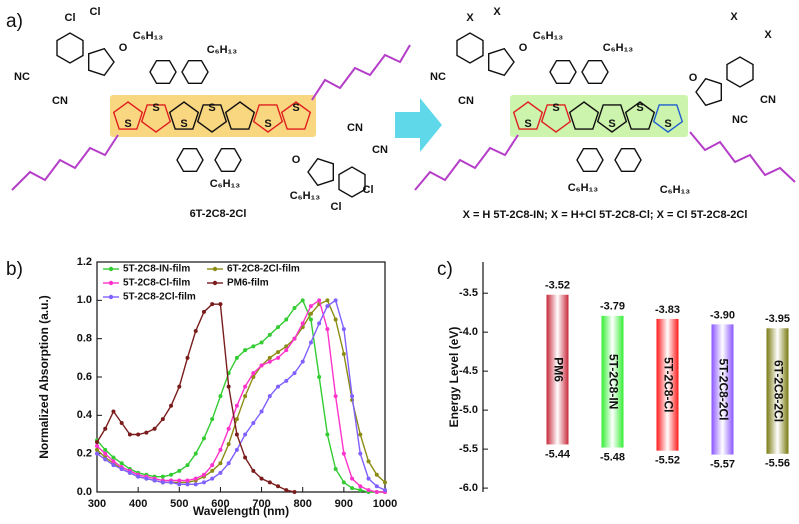  I want to click on category-label: 5T-2C8-2Cl, so click(723, 389).